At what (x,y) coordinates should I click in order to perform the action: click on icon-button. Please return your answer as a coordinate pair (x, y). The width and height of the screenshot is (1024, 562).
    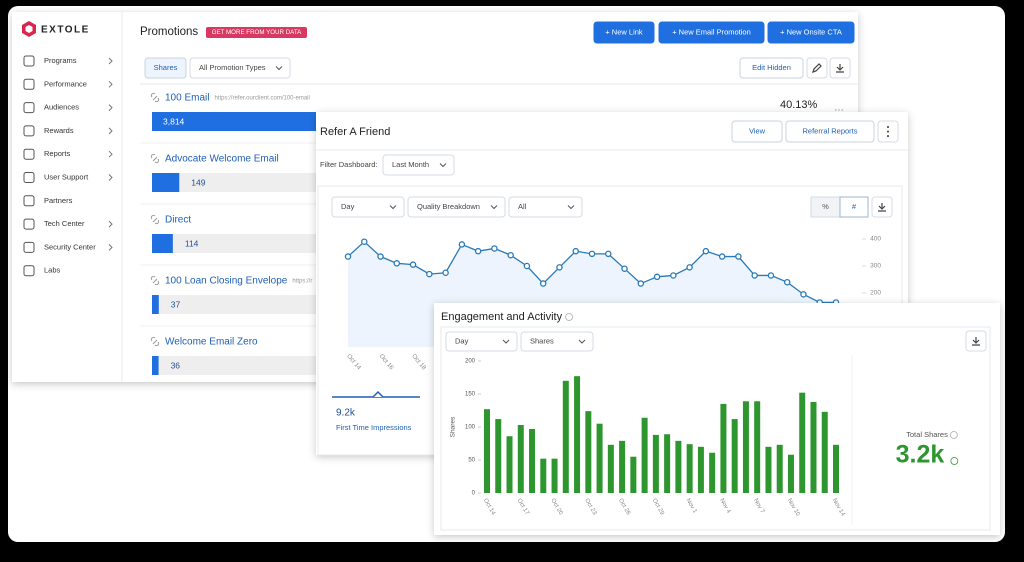
    Looking at the image, I should click on (817, 68).